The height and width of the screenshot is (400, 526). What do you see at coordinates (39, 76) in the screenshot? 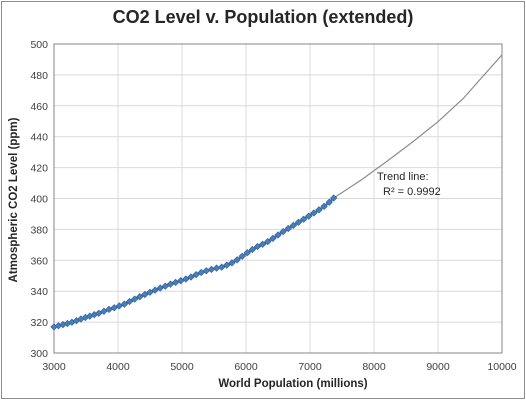
I see `y-tick-label: 480` at bounding box center [39, 76].